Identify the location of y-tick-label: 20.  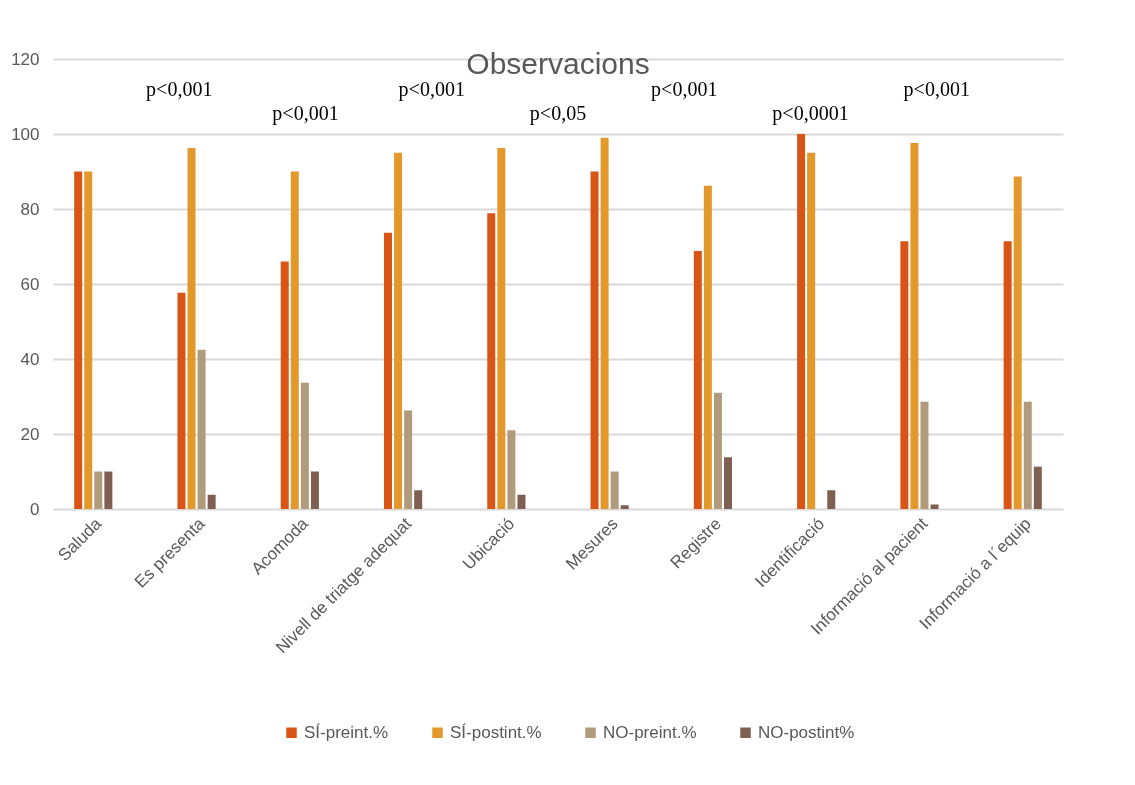
(30, 434).